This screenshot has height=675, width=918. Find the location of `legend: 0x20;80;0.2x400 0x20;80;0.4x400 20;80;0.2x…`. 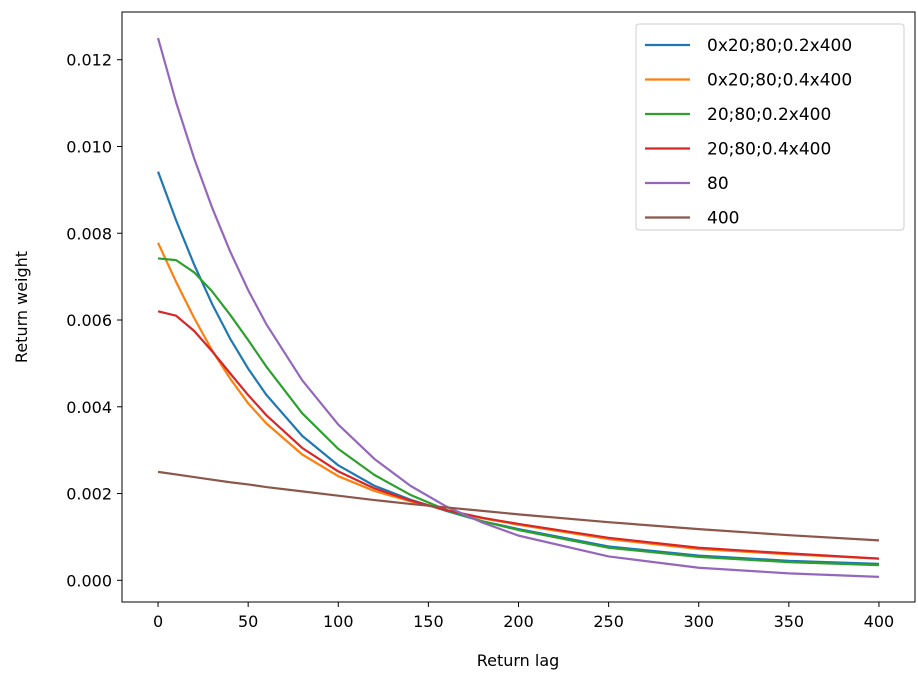

legend: 0x20;80;0.2x400 0x20;80;0.4x400 20;80;0.2x… is located at coordinates (770, 127).